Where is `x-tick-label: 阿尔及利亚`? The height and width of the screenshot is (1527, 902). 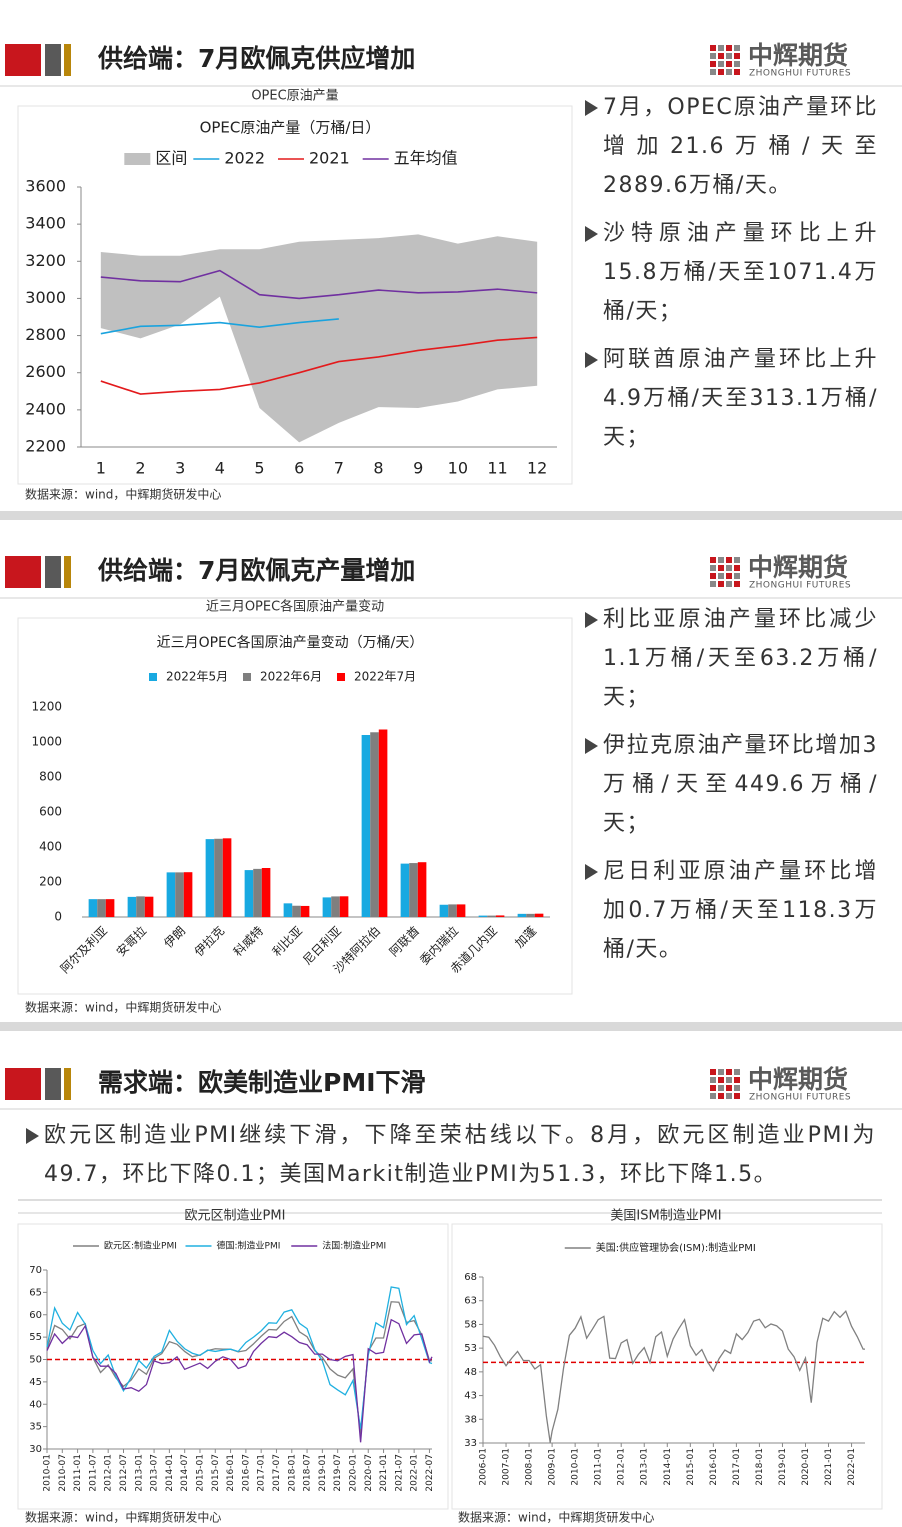
x-tick-label: 阿尔及利亚 is located at coordinates (83, 949).